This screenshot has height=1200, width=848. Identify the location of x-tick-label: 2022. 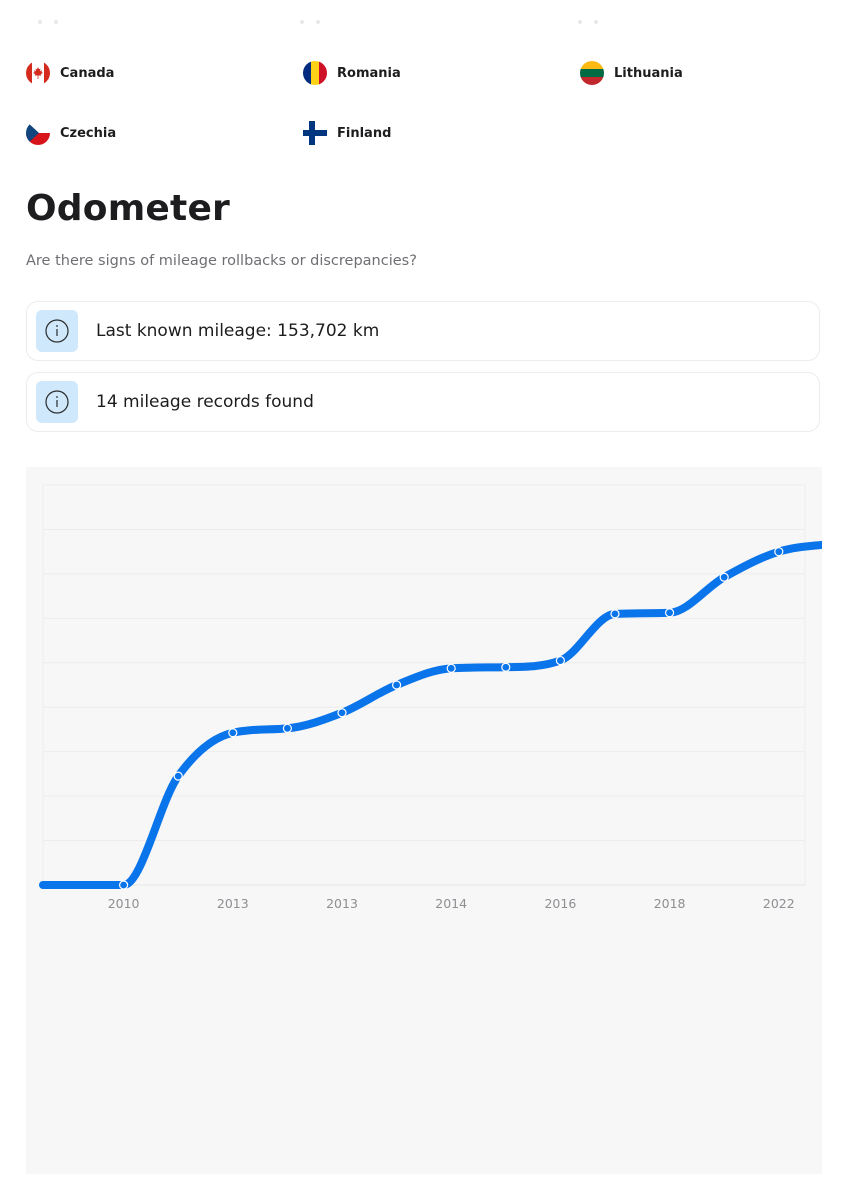
(779, 903).